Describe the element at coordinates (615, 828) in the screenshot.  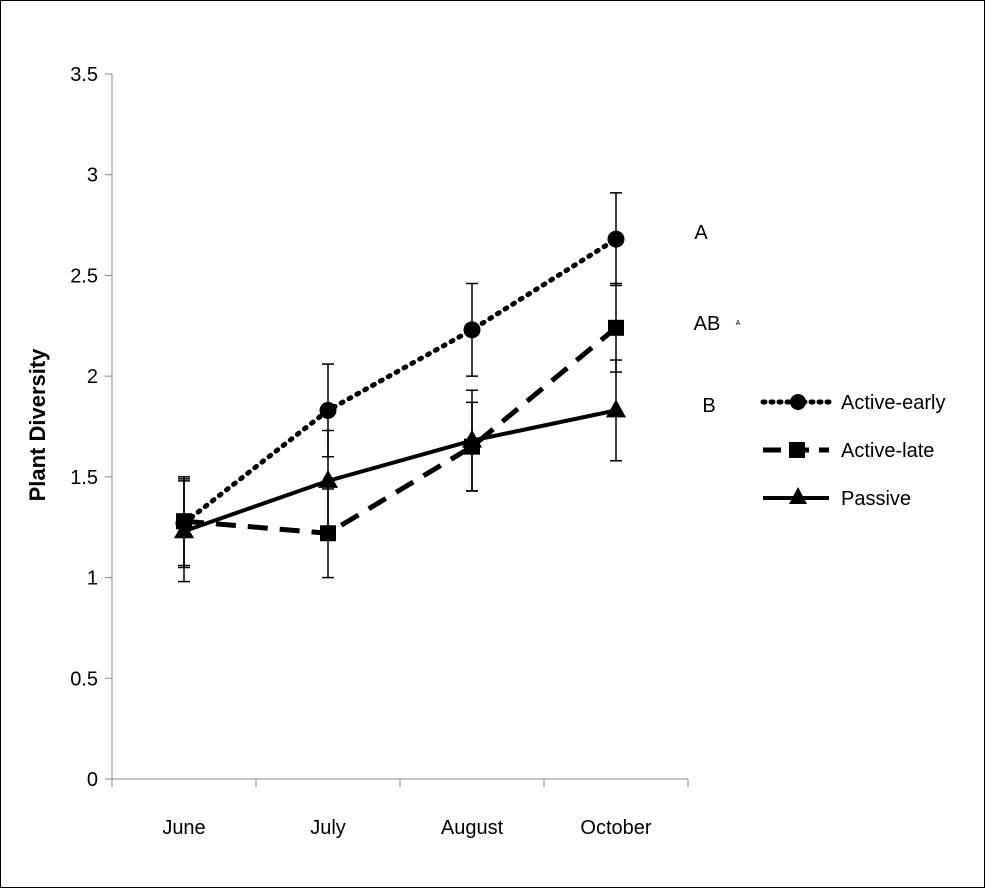
I see `x-tick-label: October` at that location.